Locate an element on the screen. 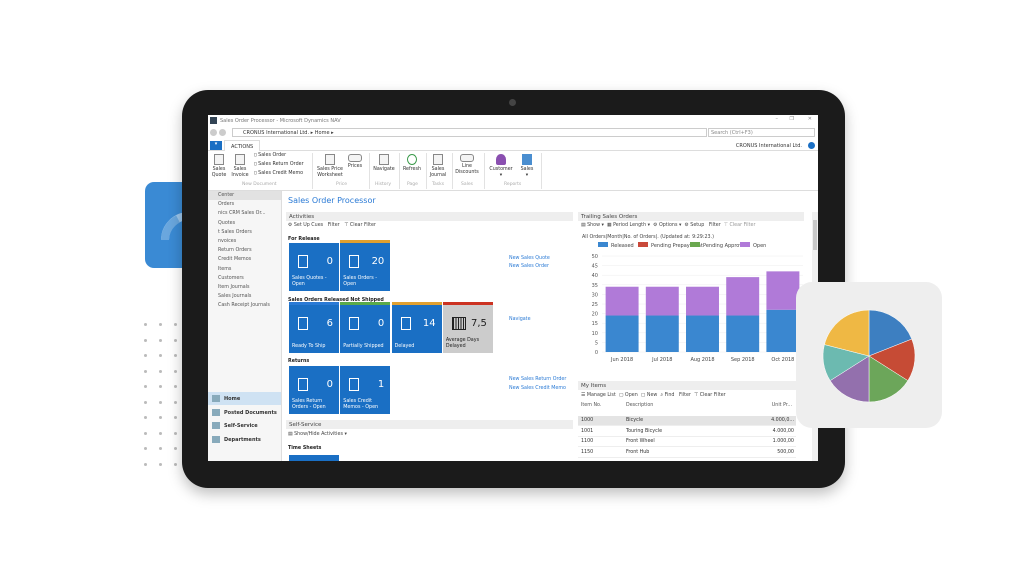 The width and height of the screenshot is (1024, 576). tab-actions: ACTIONS is located at coordinates (242, 145).